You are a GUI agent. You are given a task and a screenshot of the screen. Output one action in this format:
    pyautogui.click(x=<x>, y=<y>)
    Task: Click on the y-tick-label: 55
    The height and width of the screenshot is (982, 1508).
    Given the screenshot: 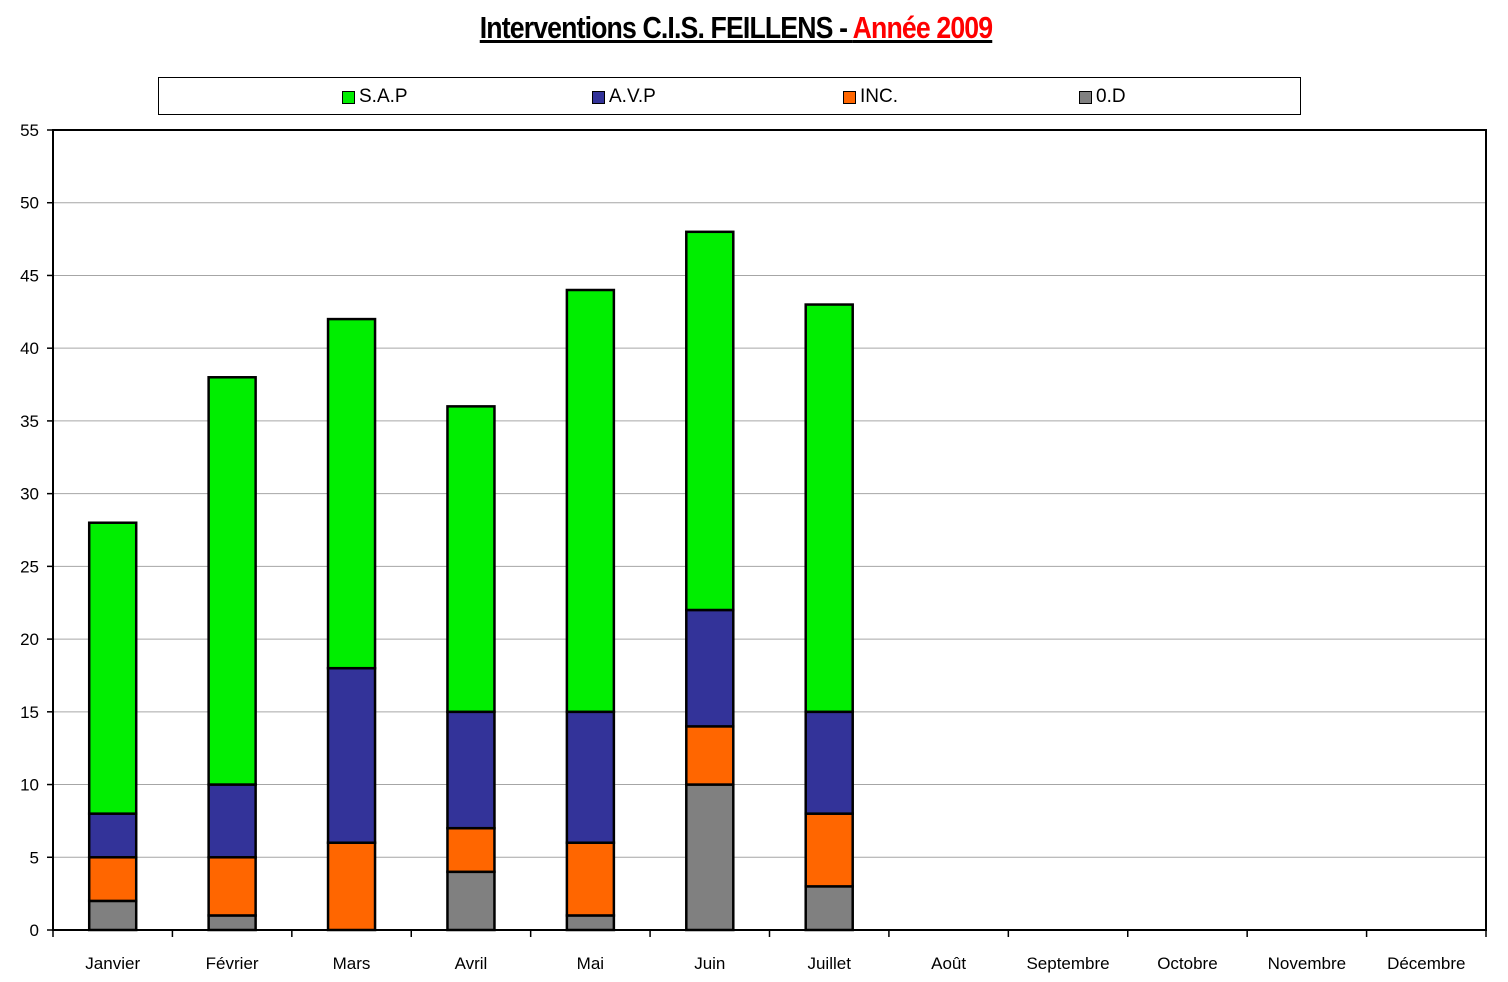 What is the action you would take?
    pyautogui.click(x=29, y=130)
    